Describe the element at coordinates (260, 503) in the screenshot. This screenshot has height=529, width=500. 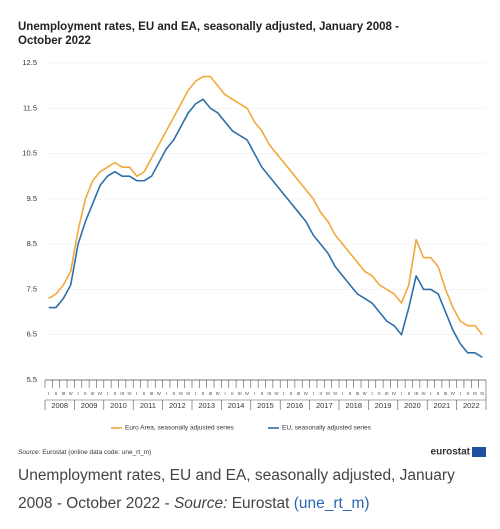
I see `caption-source: Eurostat` at that location.